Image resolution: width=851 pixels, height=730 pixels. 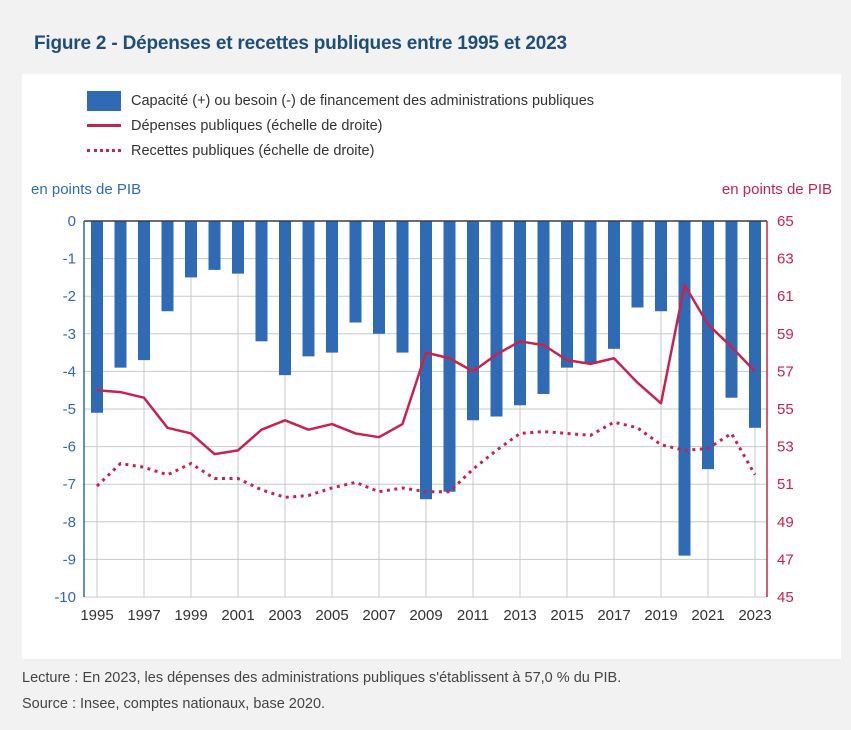 What do you see at coordinates (69, 334) in the screenshot?
I see `left-tick-label: -3` at bounding box center [69, 334].